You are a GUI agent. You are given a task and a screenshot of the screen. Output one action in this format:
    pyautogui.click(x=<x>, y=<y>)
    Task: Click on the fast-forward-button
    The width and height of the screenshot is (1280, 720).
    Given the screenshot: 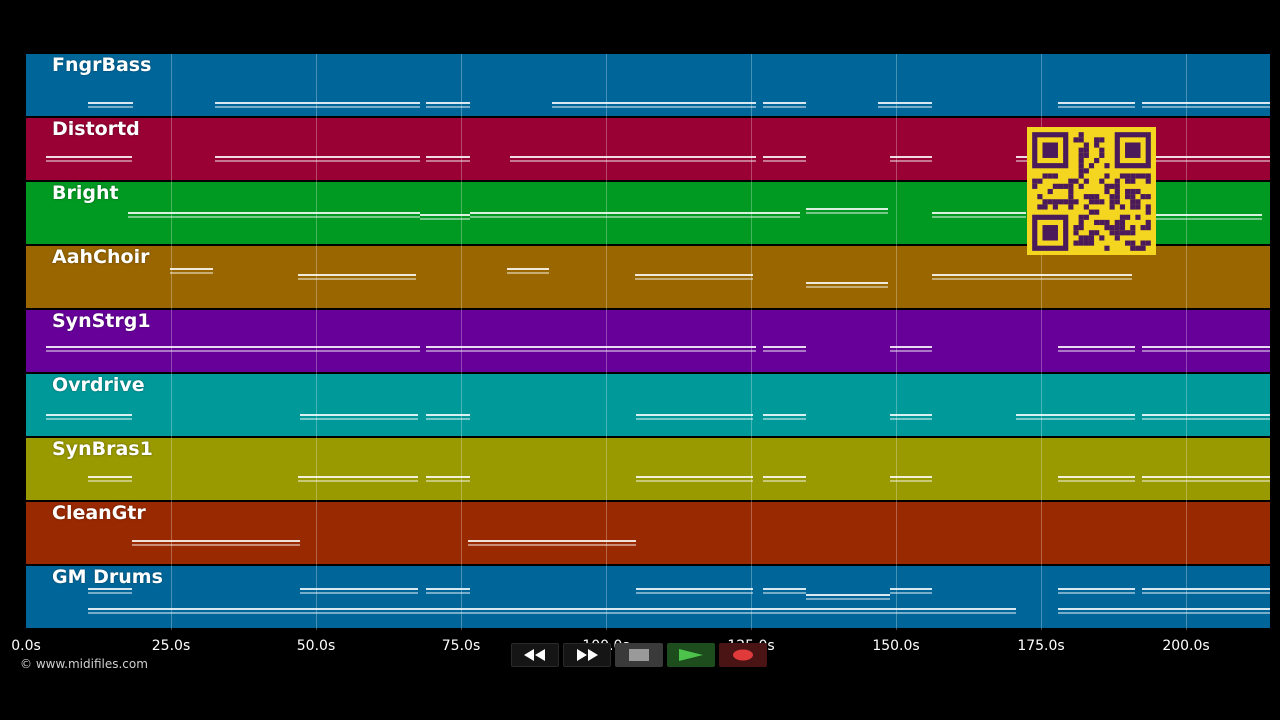 What is the action you would take?
    pyautogui.click(x=587, y=655)
    